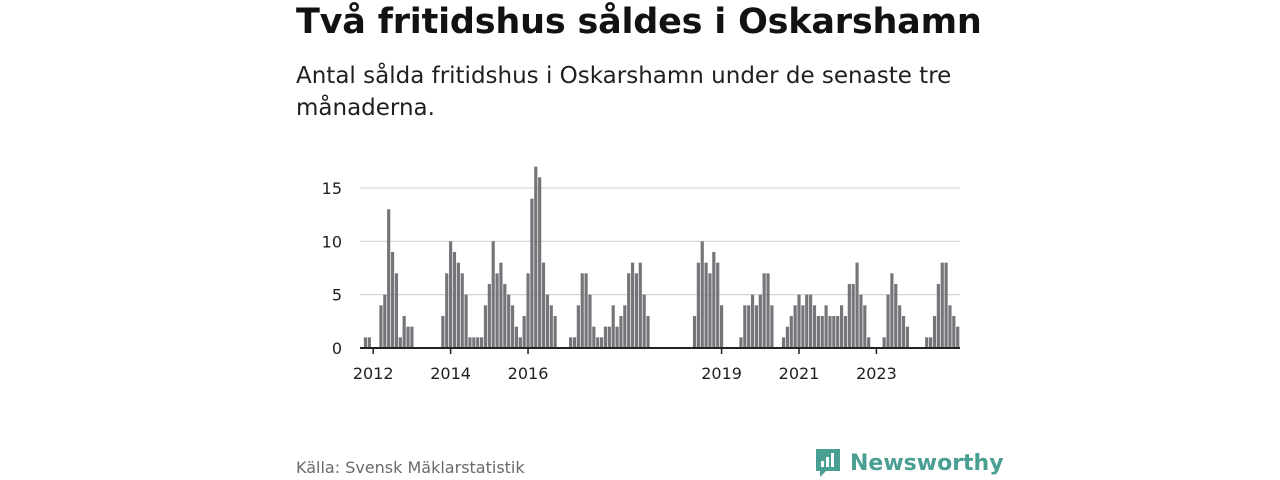 The width and height of the screenshot is (1280, 480). Describe the element at coordinates (528, 373) in the screenshot. I see `x-tick-label: 2016` at that location.